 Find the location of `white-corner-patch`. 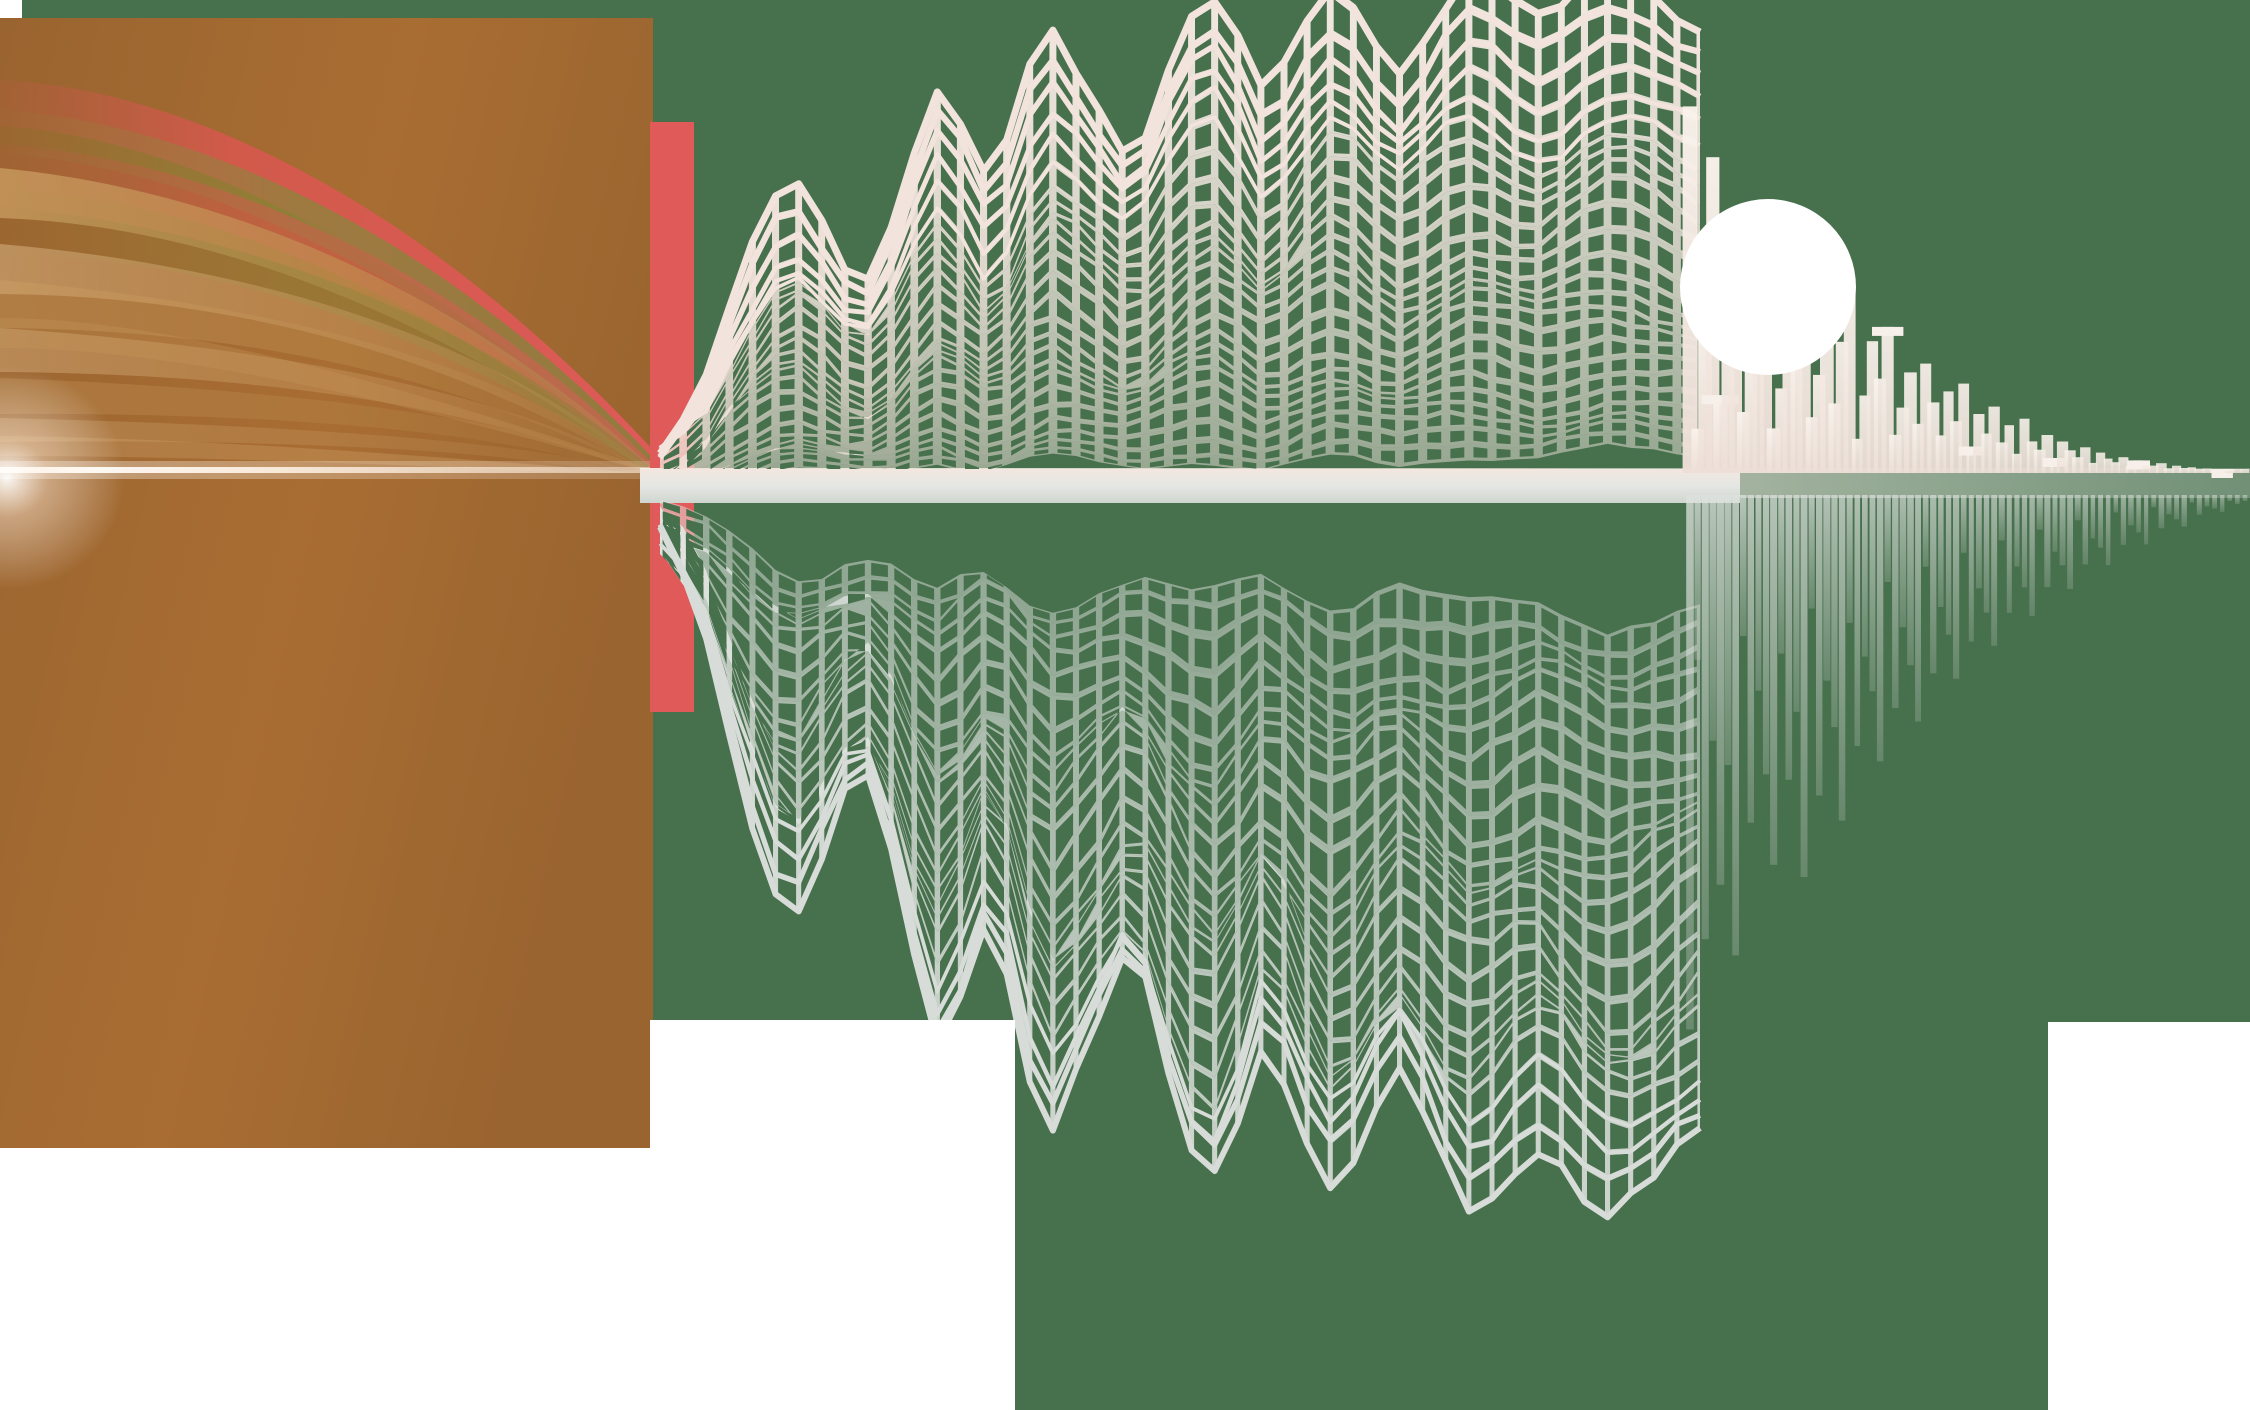

white-corner-patch is located at coordinates (11, 9).